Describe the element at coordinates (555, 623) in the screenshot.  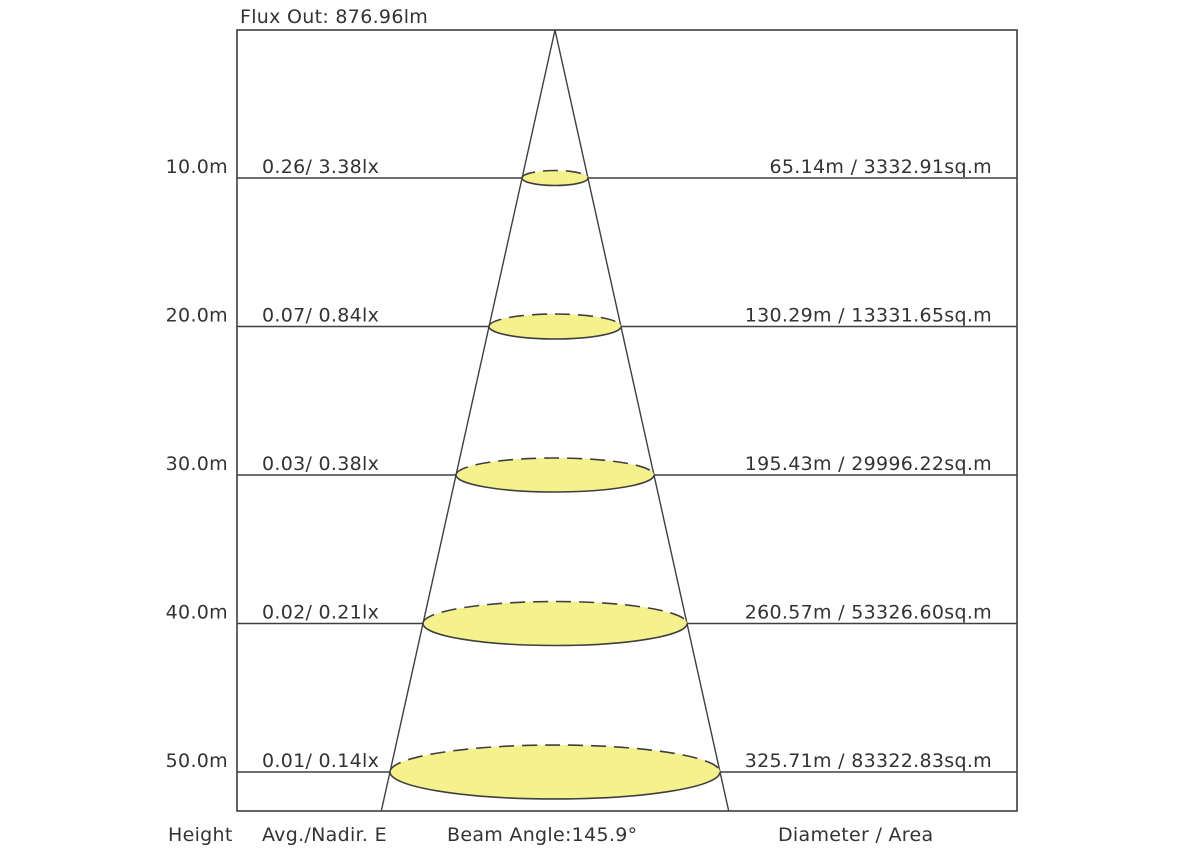
I see `beam-spot-ellipse-40m` at that location.